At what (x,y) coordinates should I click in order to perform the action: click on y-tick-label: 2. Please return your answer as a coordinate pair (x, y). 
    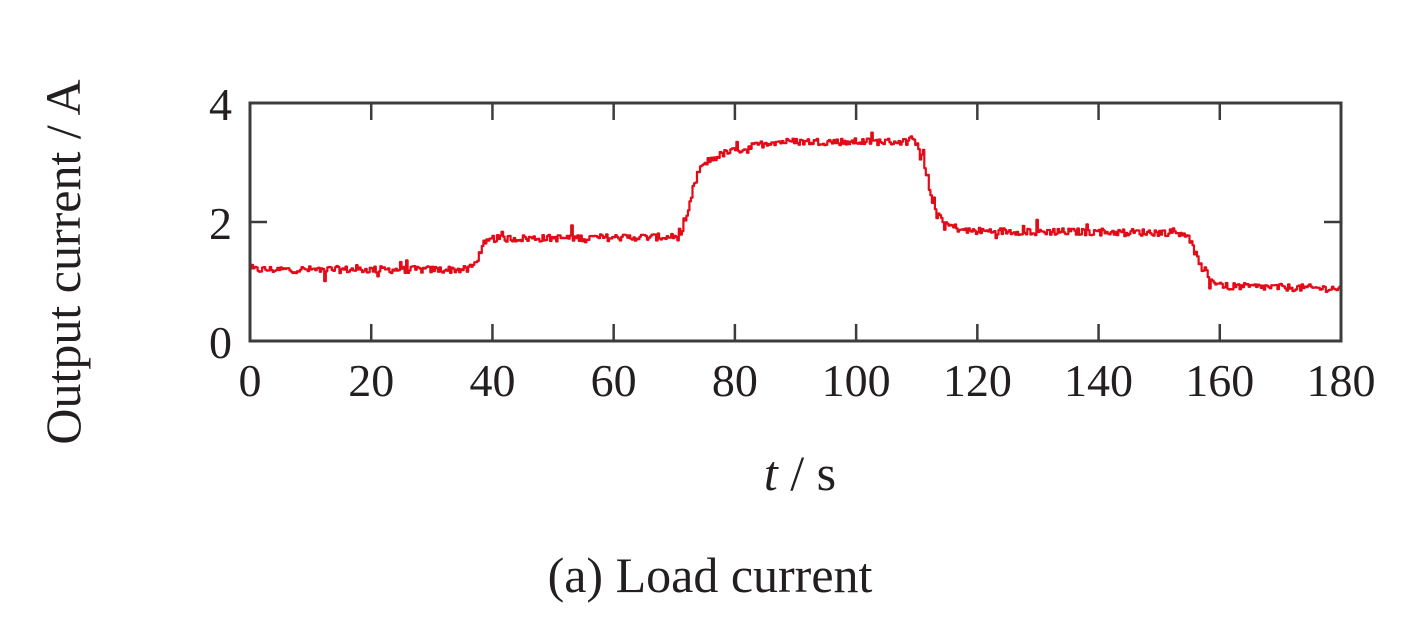
    Looking at the image, I should click on (220, 223).